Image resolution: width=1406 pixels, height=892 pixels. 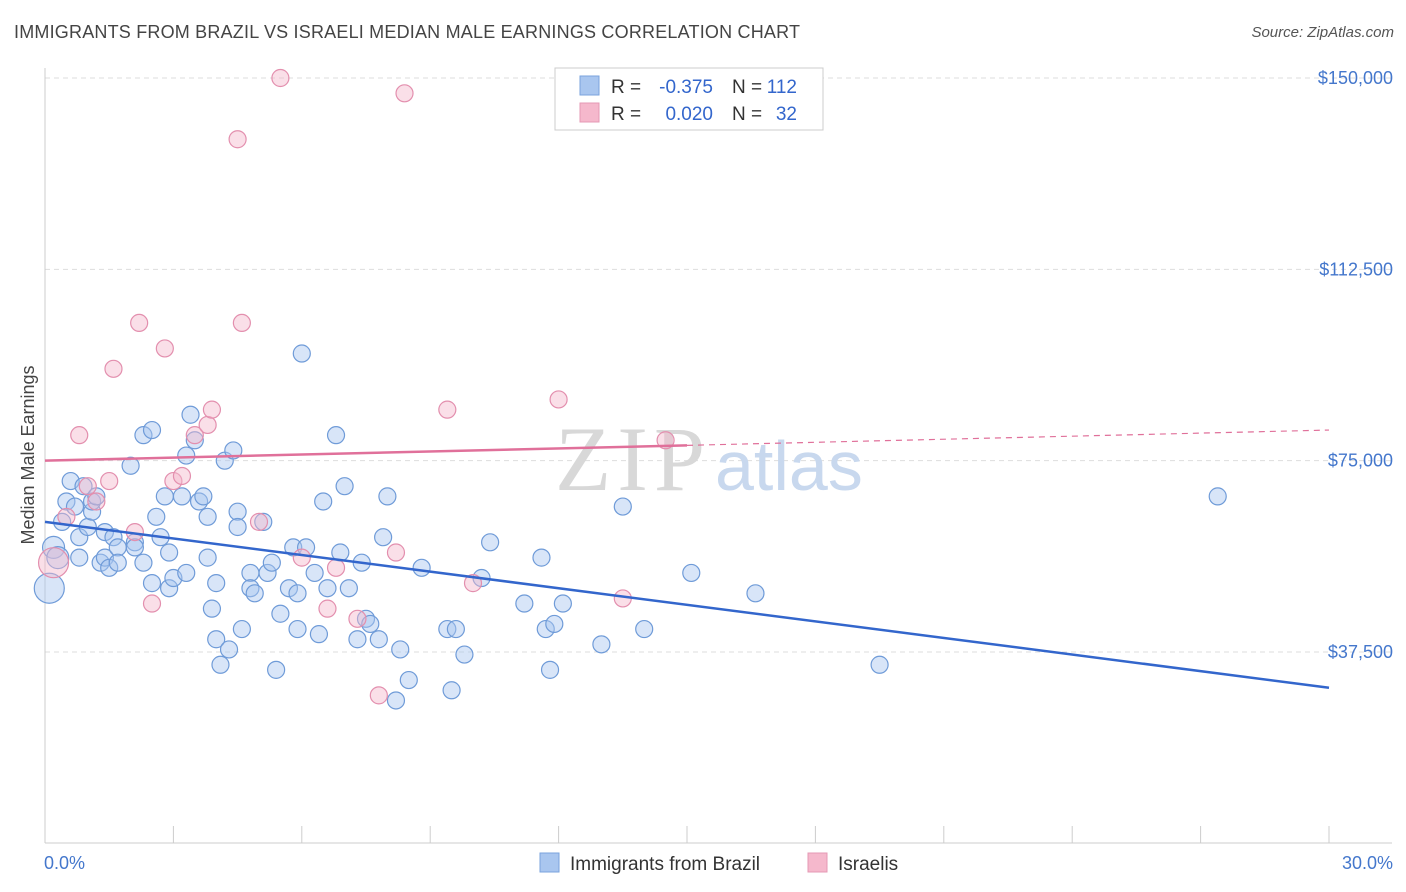 I want to click on stats-n-value-israeli: 32, so click(x=786, y=114).